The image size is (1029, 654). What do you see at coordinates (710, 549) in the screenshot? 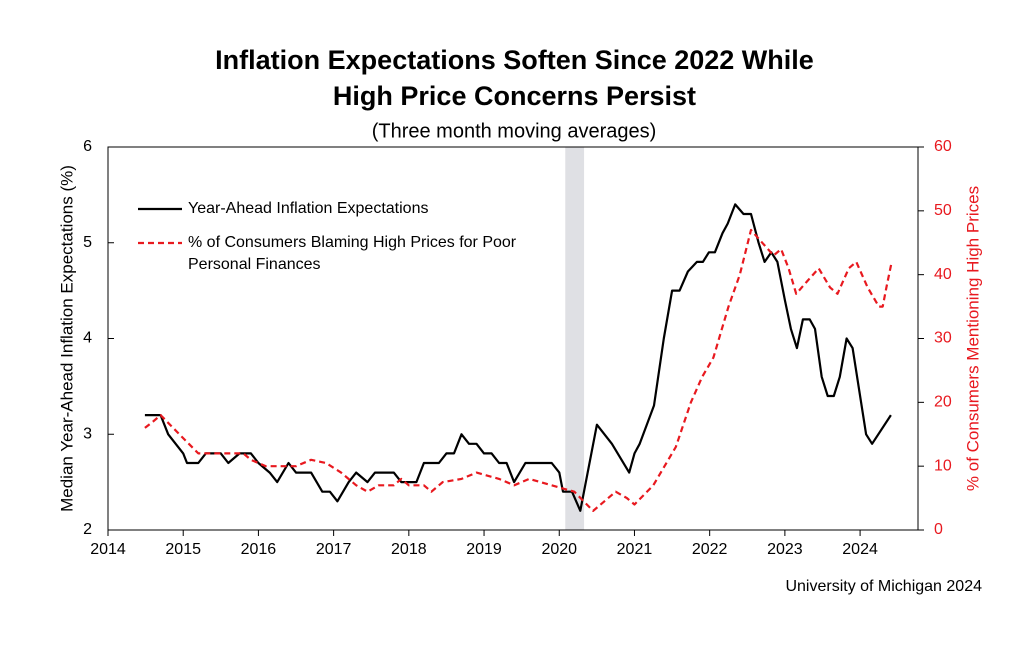
I see `x-tick-label: 2022` at bounding box center [710, 549].